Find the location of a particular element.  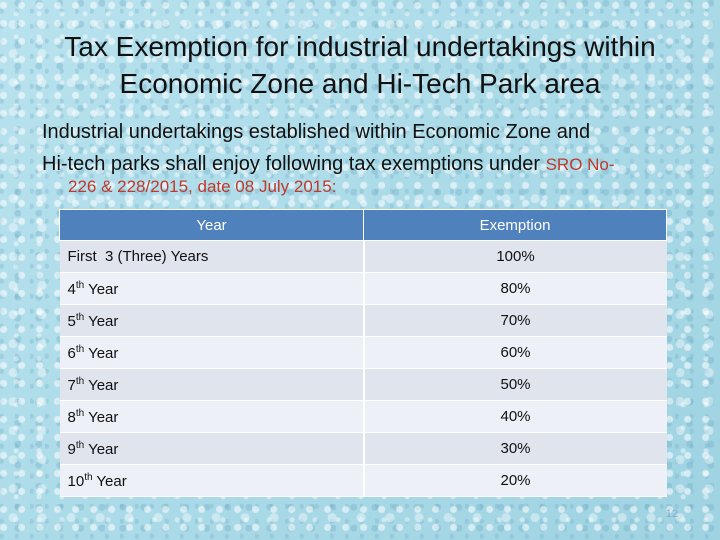

year-cell: 9th Year is located at coordinates (211, 448).